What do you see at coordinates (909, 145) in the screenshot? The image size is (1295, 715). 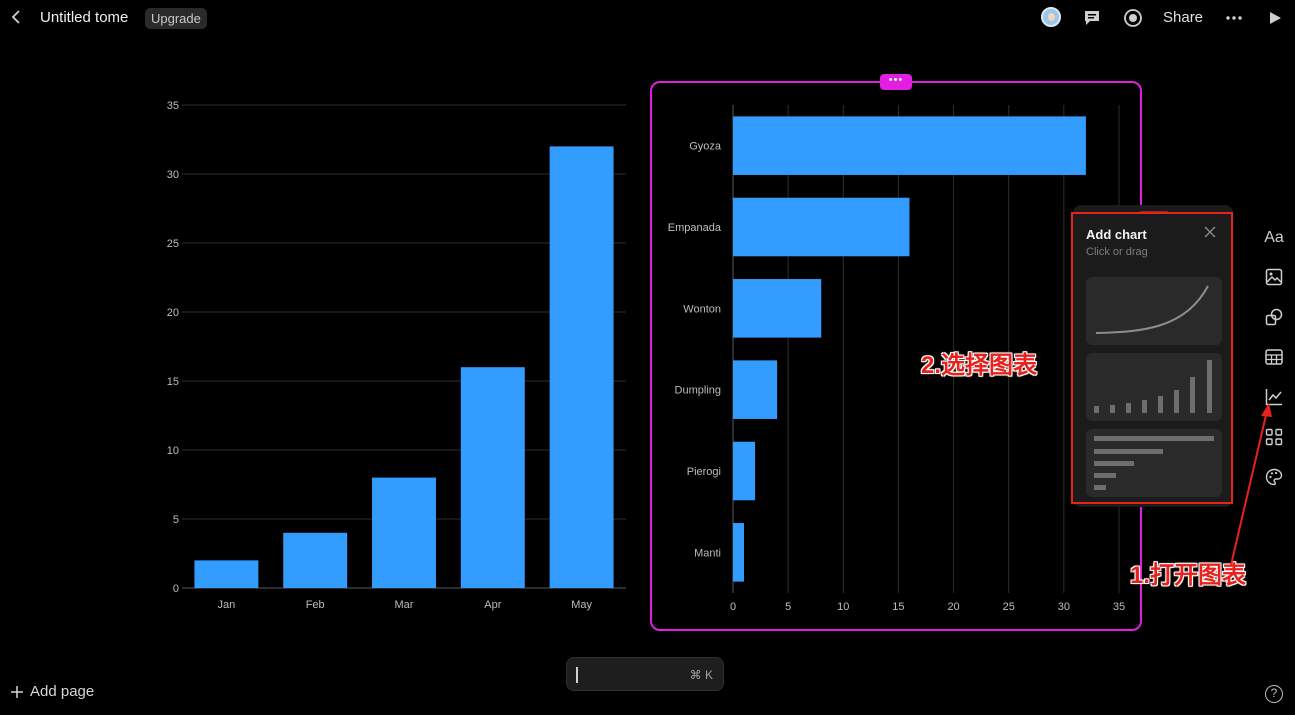 I see `bar-gyoza` at bounding box center [909, 145].